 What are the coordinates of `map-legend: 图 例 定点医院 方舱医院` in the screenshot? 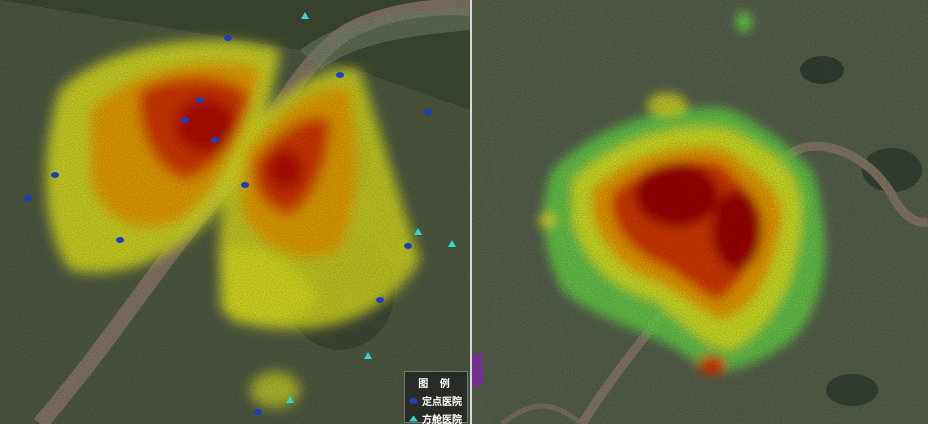 It's located at (436, 397).